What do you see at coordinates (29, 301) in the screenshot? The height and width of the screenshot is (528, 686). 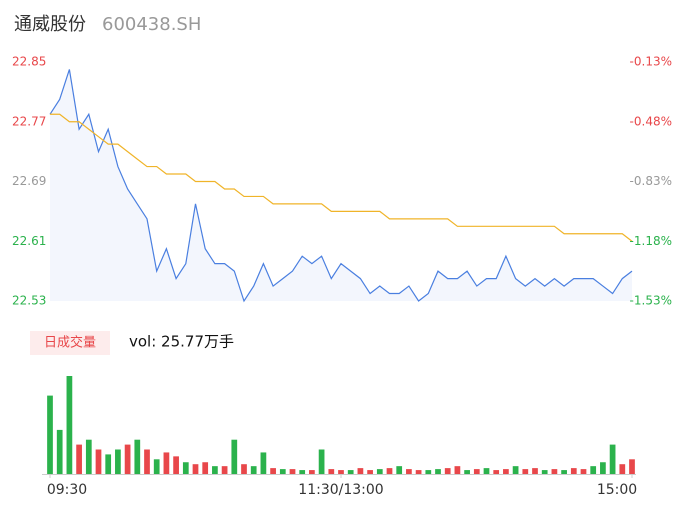 I see `y-tick-label: 22.53` at bounding box center [29, 301].